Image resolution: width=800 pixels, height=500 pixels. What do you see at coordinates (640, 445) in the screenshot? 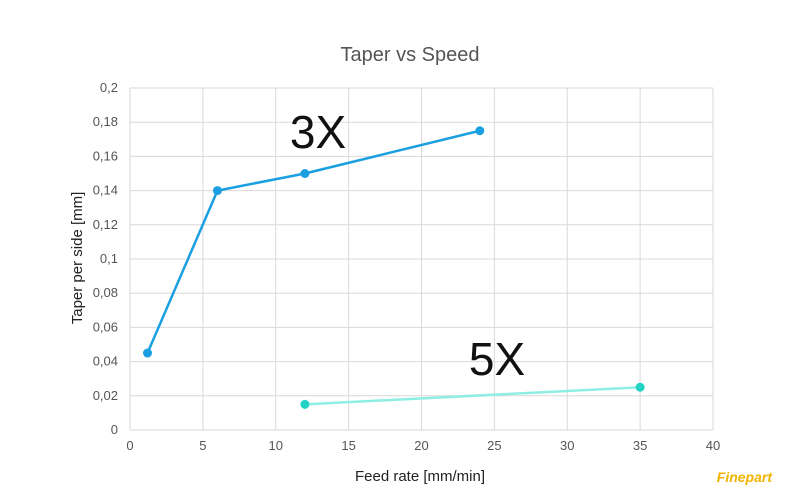
I see `x-tick-label: 35` at bounding box center [640, 445].